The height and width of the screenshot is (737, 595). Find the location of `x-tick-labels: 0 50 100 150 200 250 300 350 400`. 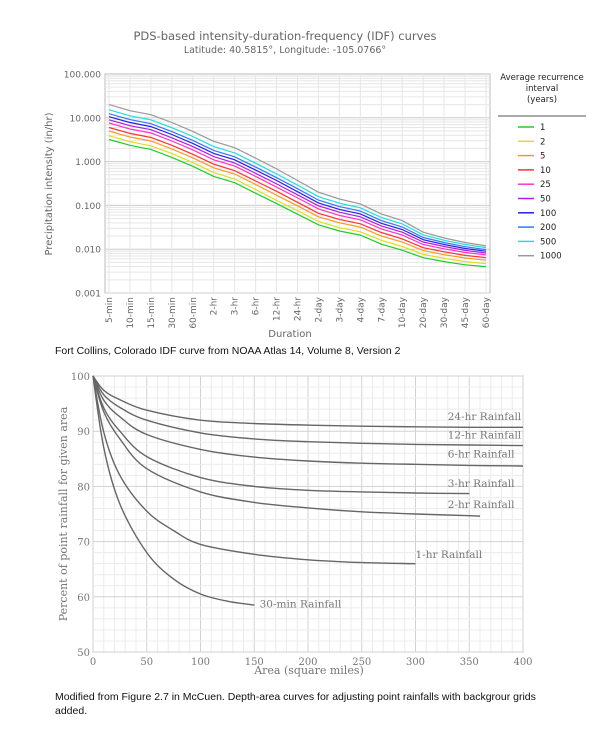

x-tick-labels: 0 50 100 150 200 250 300 350 400 is located at coordinates (311, 662).